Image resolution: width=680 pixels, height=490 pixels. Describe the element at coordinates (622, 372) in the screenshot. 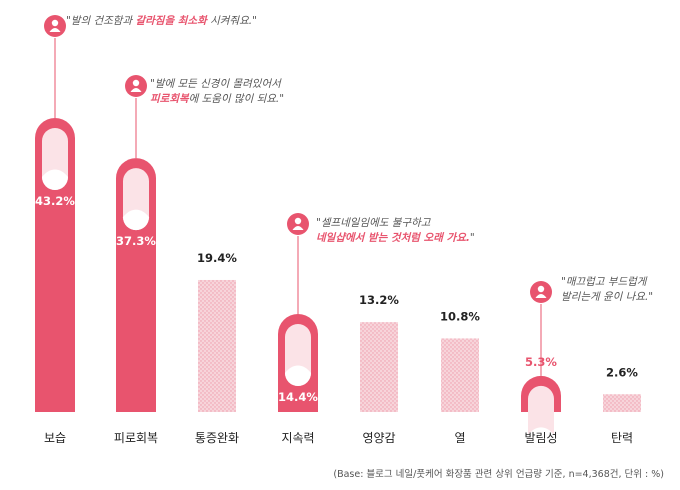

I see `bar-8-value-label: 2.6%` at that location.